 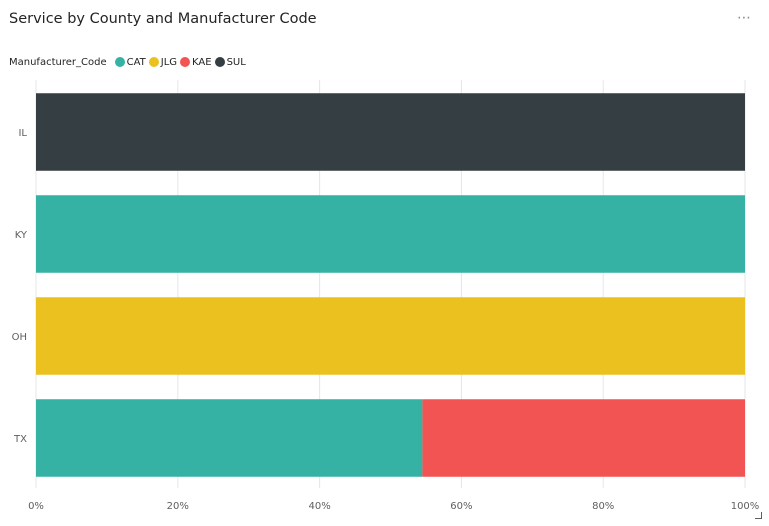 I want to click on bar-ky-cat, so click(x=390, y=234).